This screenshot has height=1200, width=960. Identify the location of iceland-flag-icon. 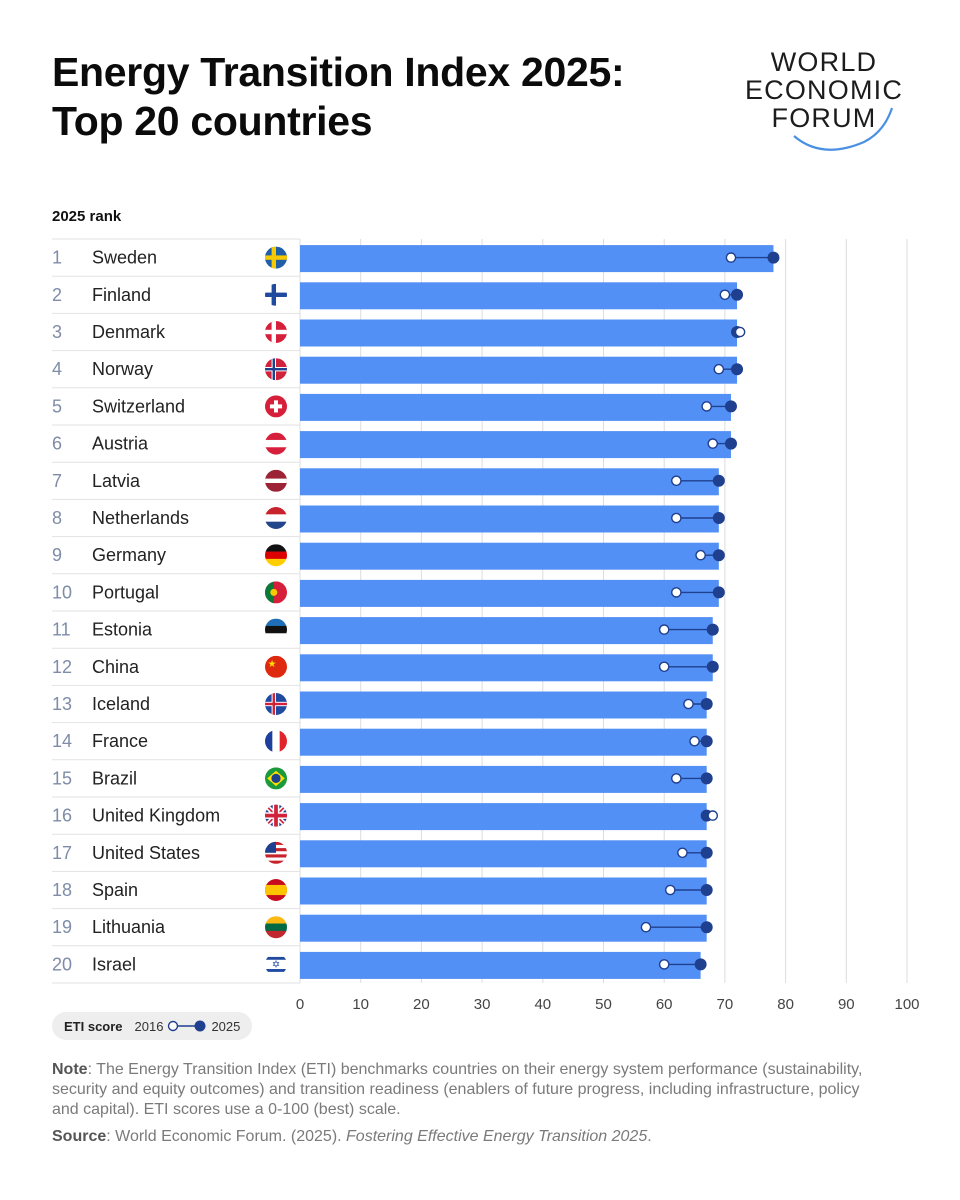
(276, 704).